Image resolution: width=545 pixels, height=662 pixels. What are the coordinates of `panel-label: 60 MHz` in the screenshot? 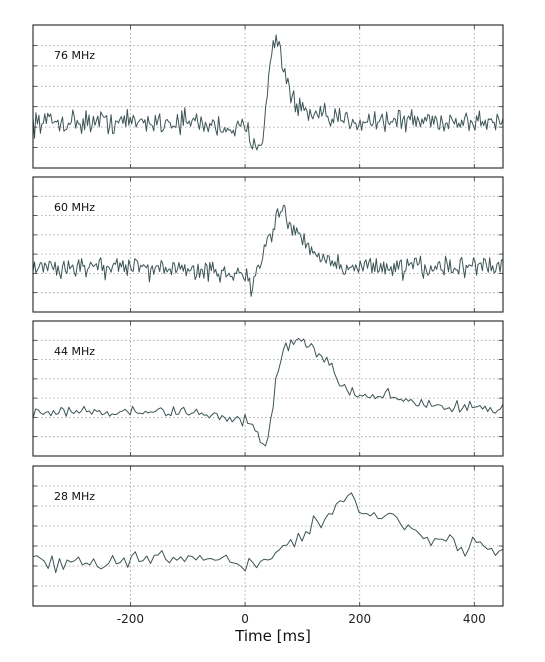 It's located at (74, 207).